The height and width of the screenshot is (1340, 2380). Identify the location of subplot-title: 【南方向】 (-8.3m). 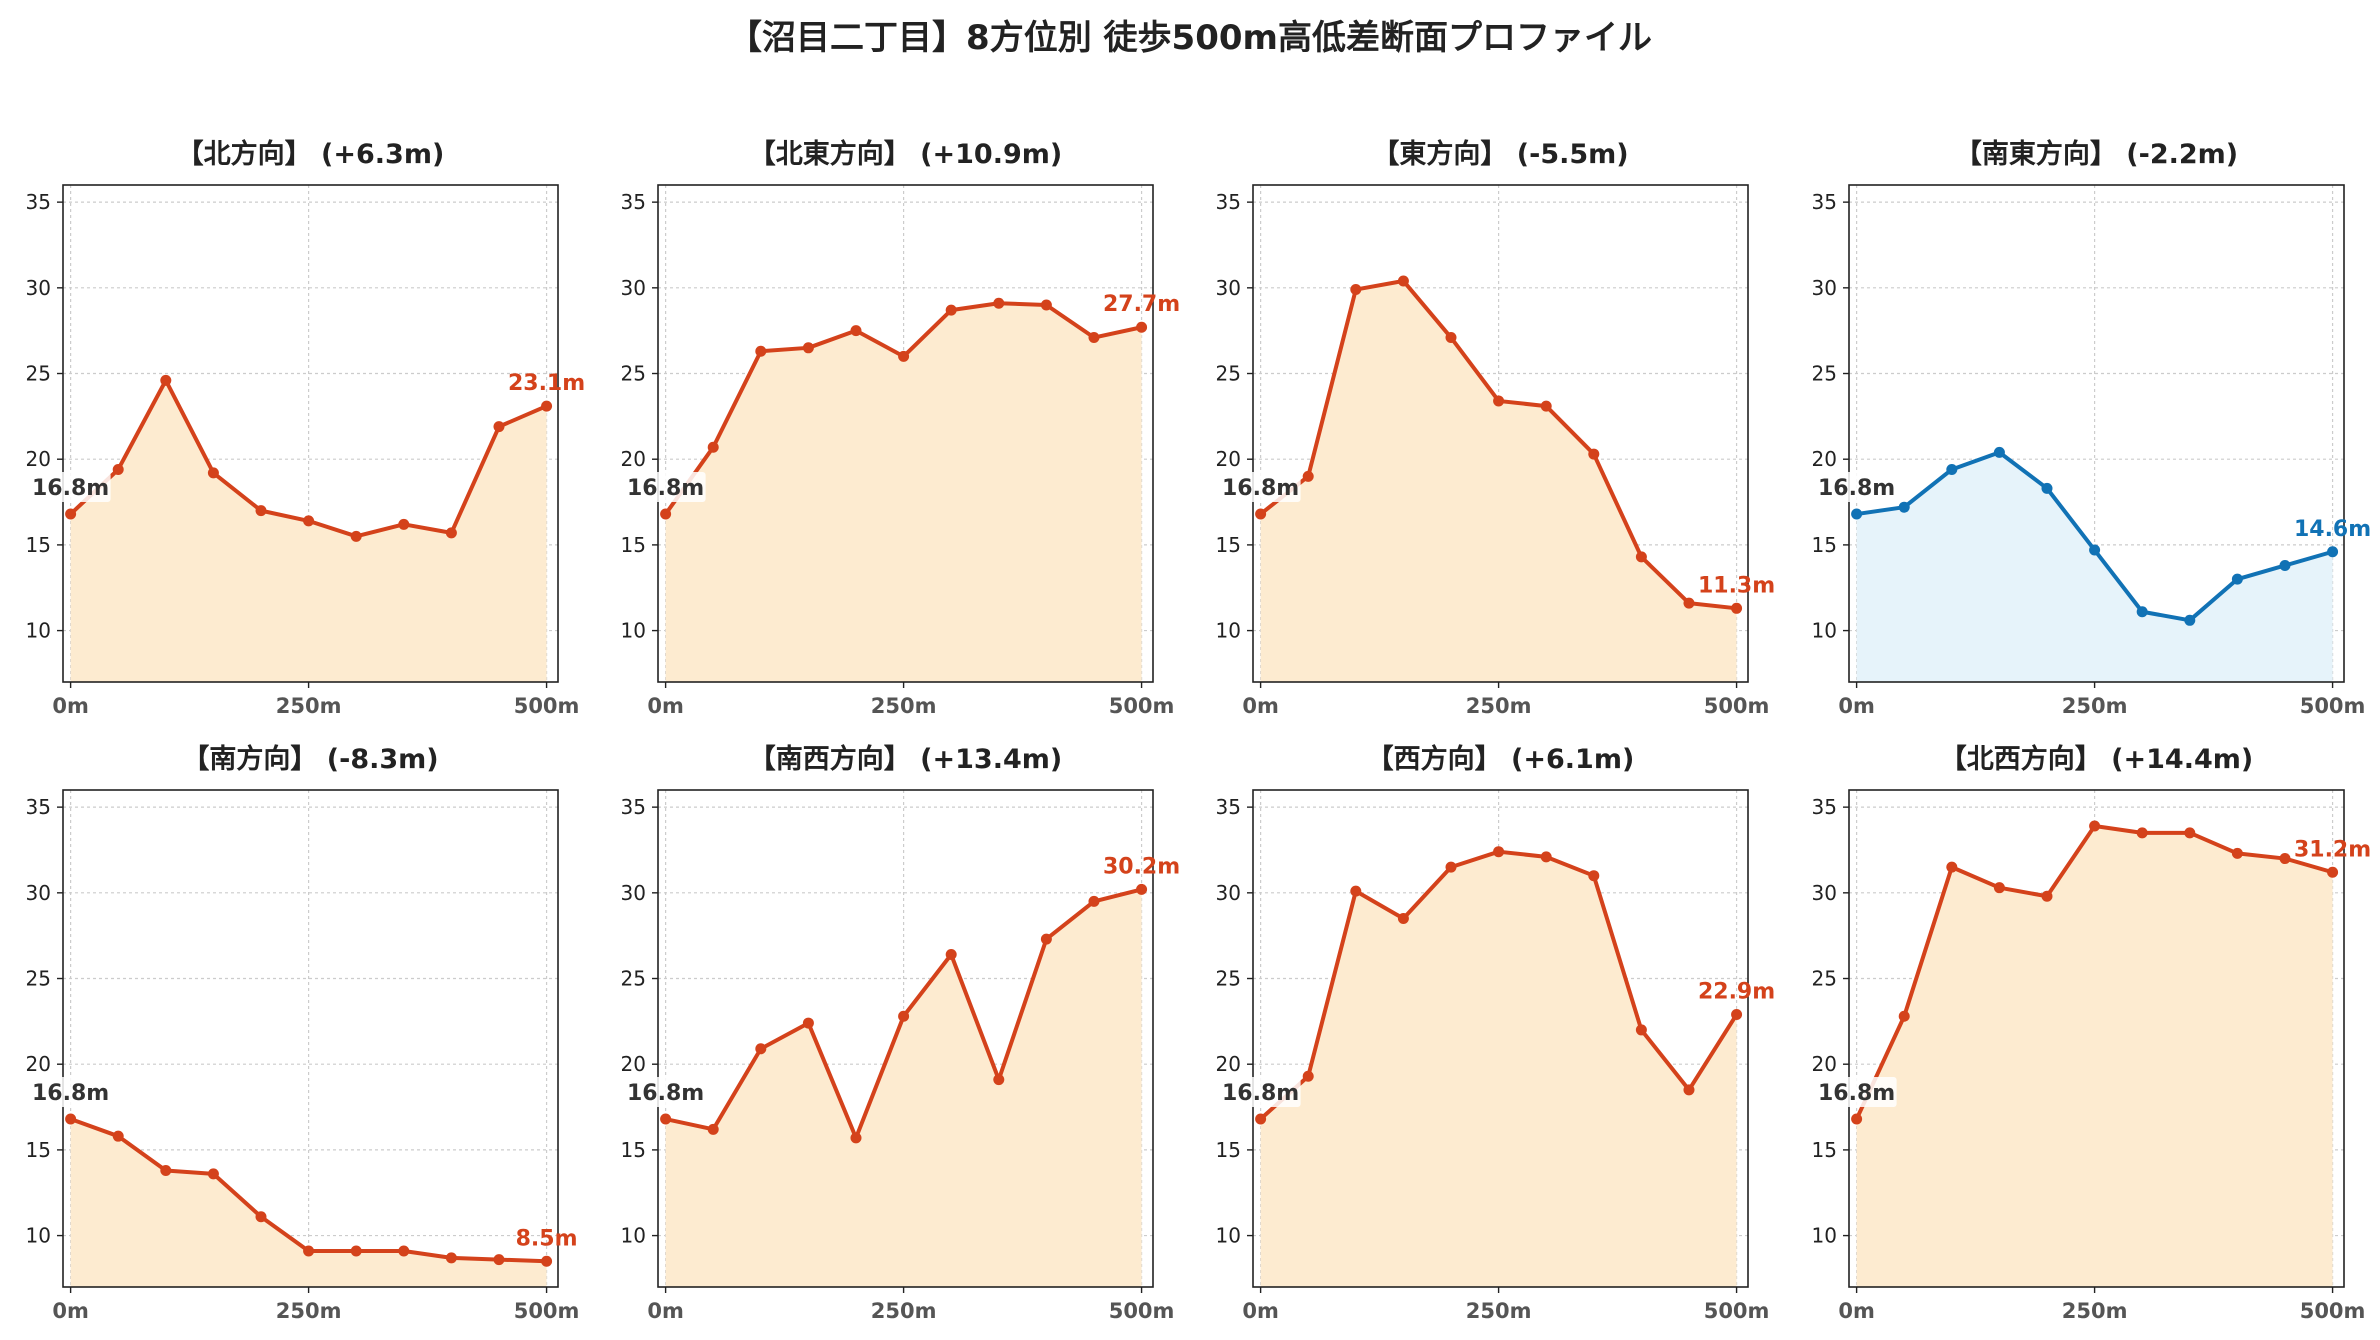
(310, 759).